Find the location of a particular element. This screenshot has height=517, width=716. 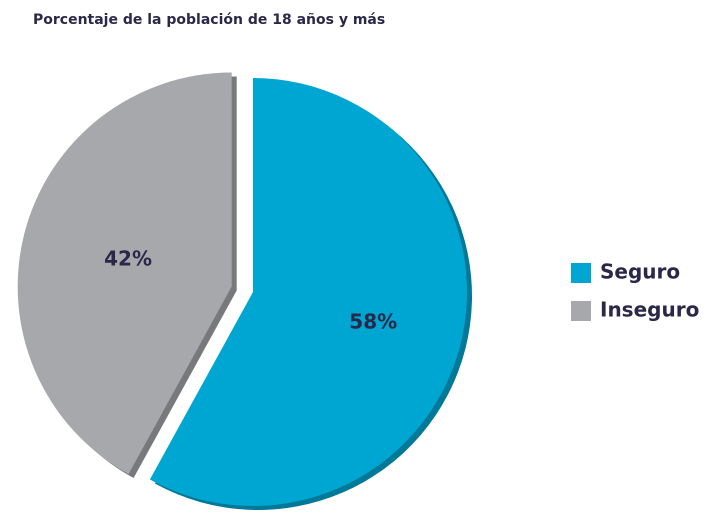

value-label: 58% is located at coordinates (373, 321).